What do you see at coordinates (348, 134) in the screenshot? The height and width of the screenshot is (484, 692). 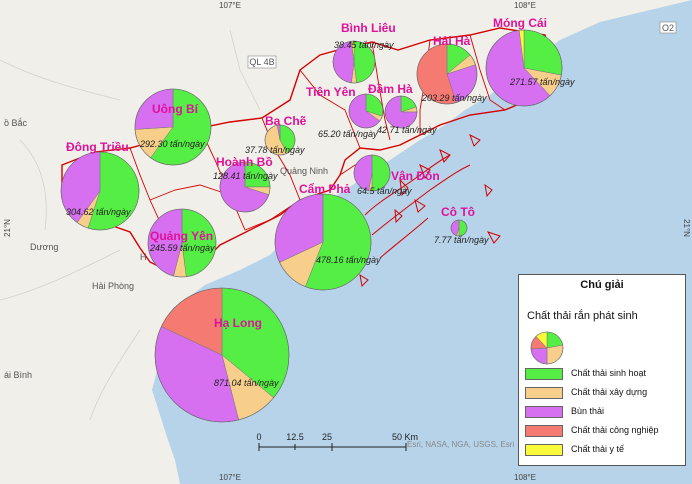 I see `value-label-tien-yen: 65.20 tấn/ngày` at bounding box center [348, 134].